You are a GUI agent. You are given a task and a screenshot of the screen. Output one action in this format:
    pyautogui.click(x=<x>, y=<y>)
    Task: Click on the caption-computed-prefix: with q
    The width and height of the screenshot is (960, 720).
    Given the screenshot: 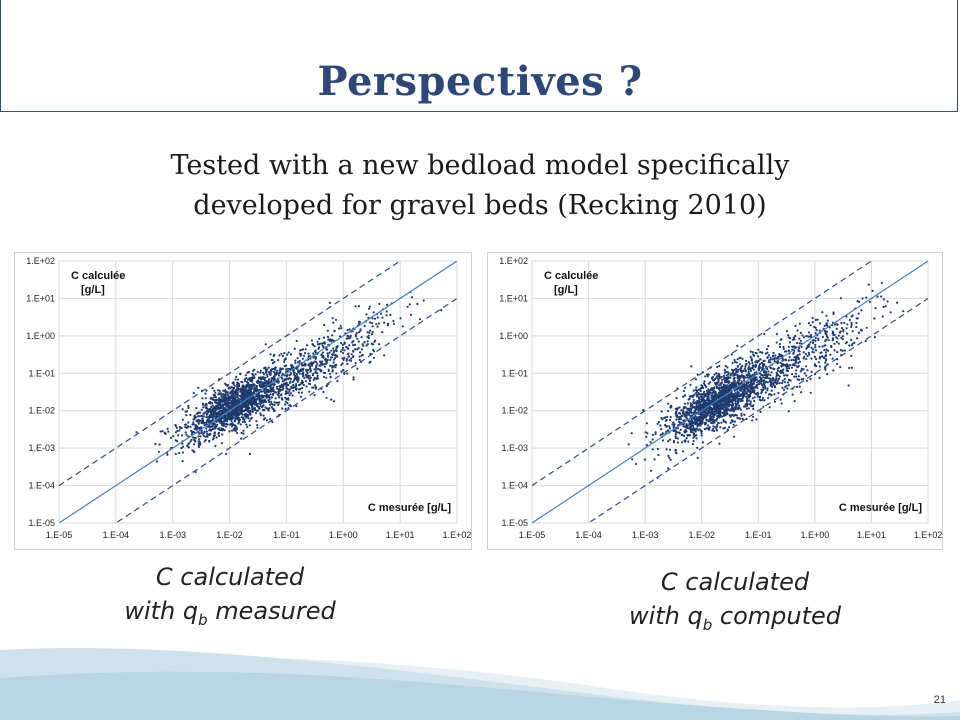 What is the action you would take?
    pyautogui.click(x=665, y=616)
    